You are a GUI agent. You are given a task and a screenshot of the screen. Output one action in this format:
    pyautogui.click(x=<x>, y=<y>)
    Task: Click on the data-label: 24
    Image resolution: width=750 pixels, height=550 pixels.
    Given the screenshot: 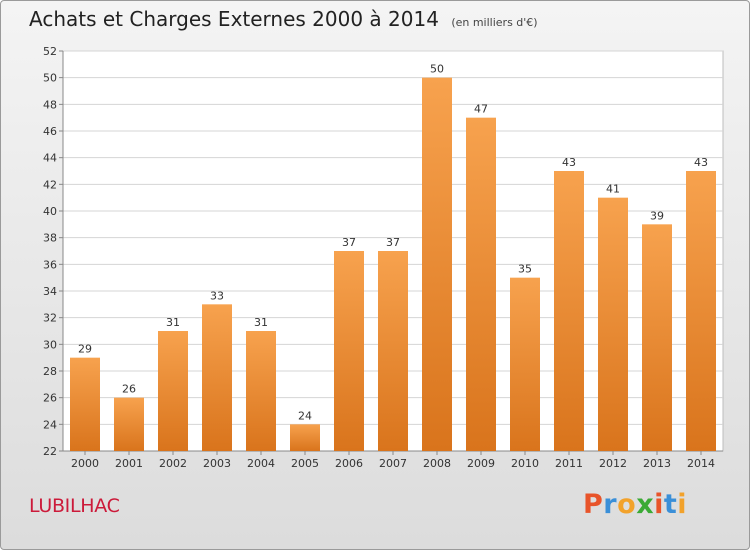 What is the action you would take?
    pyautogui.click(x=305, y=415)
    